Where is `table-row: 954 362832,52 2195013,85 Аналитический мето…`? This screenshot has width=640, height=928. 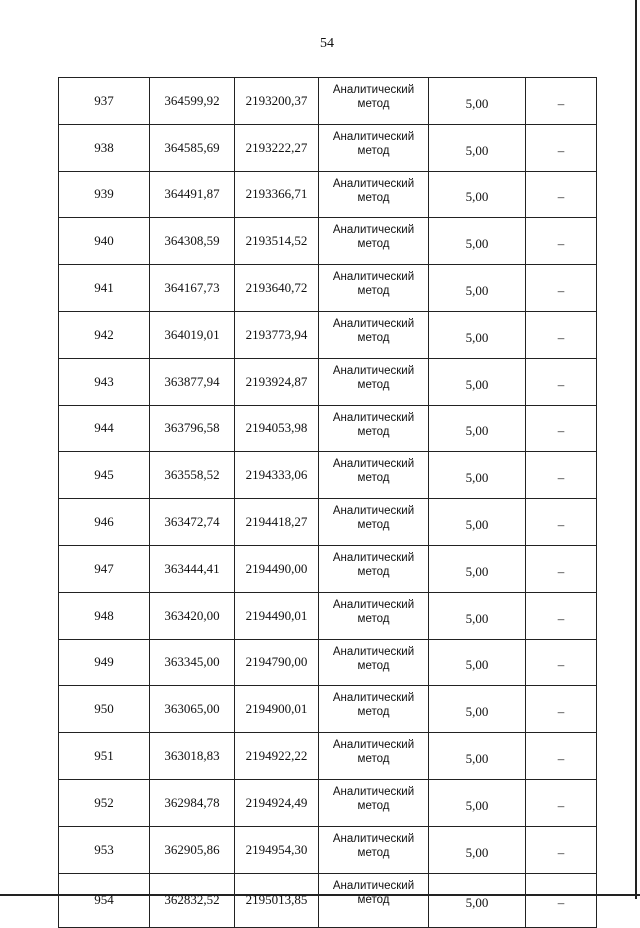 table-row: 954 362832,52 2195013,85 Аналитический мето… is located at coordinates (327, 900).